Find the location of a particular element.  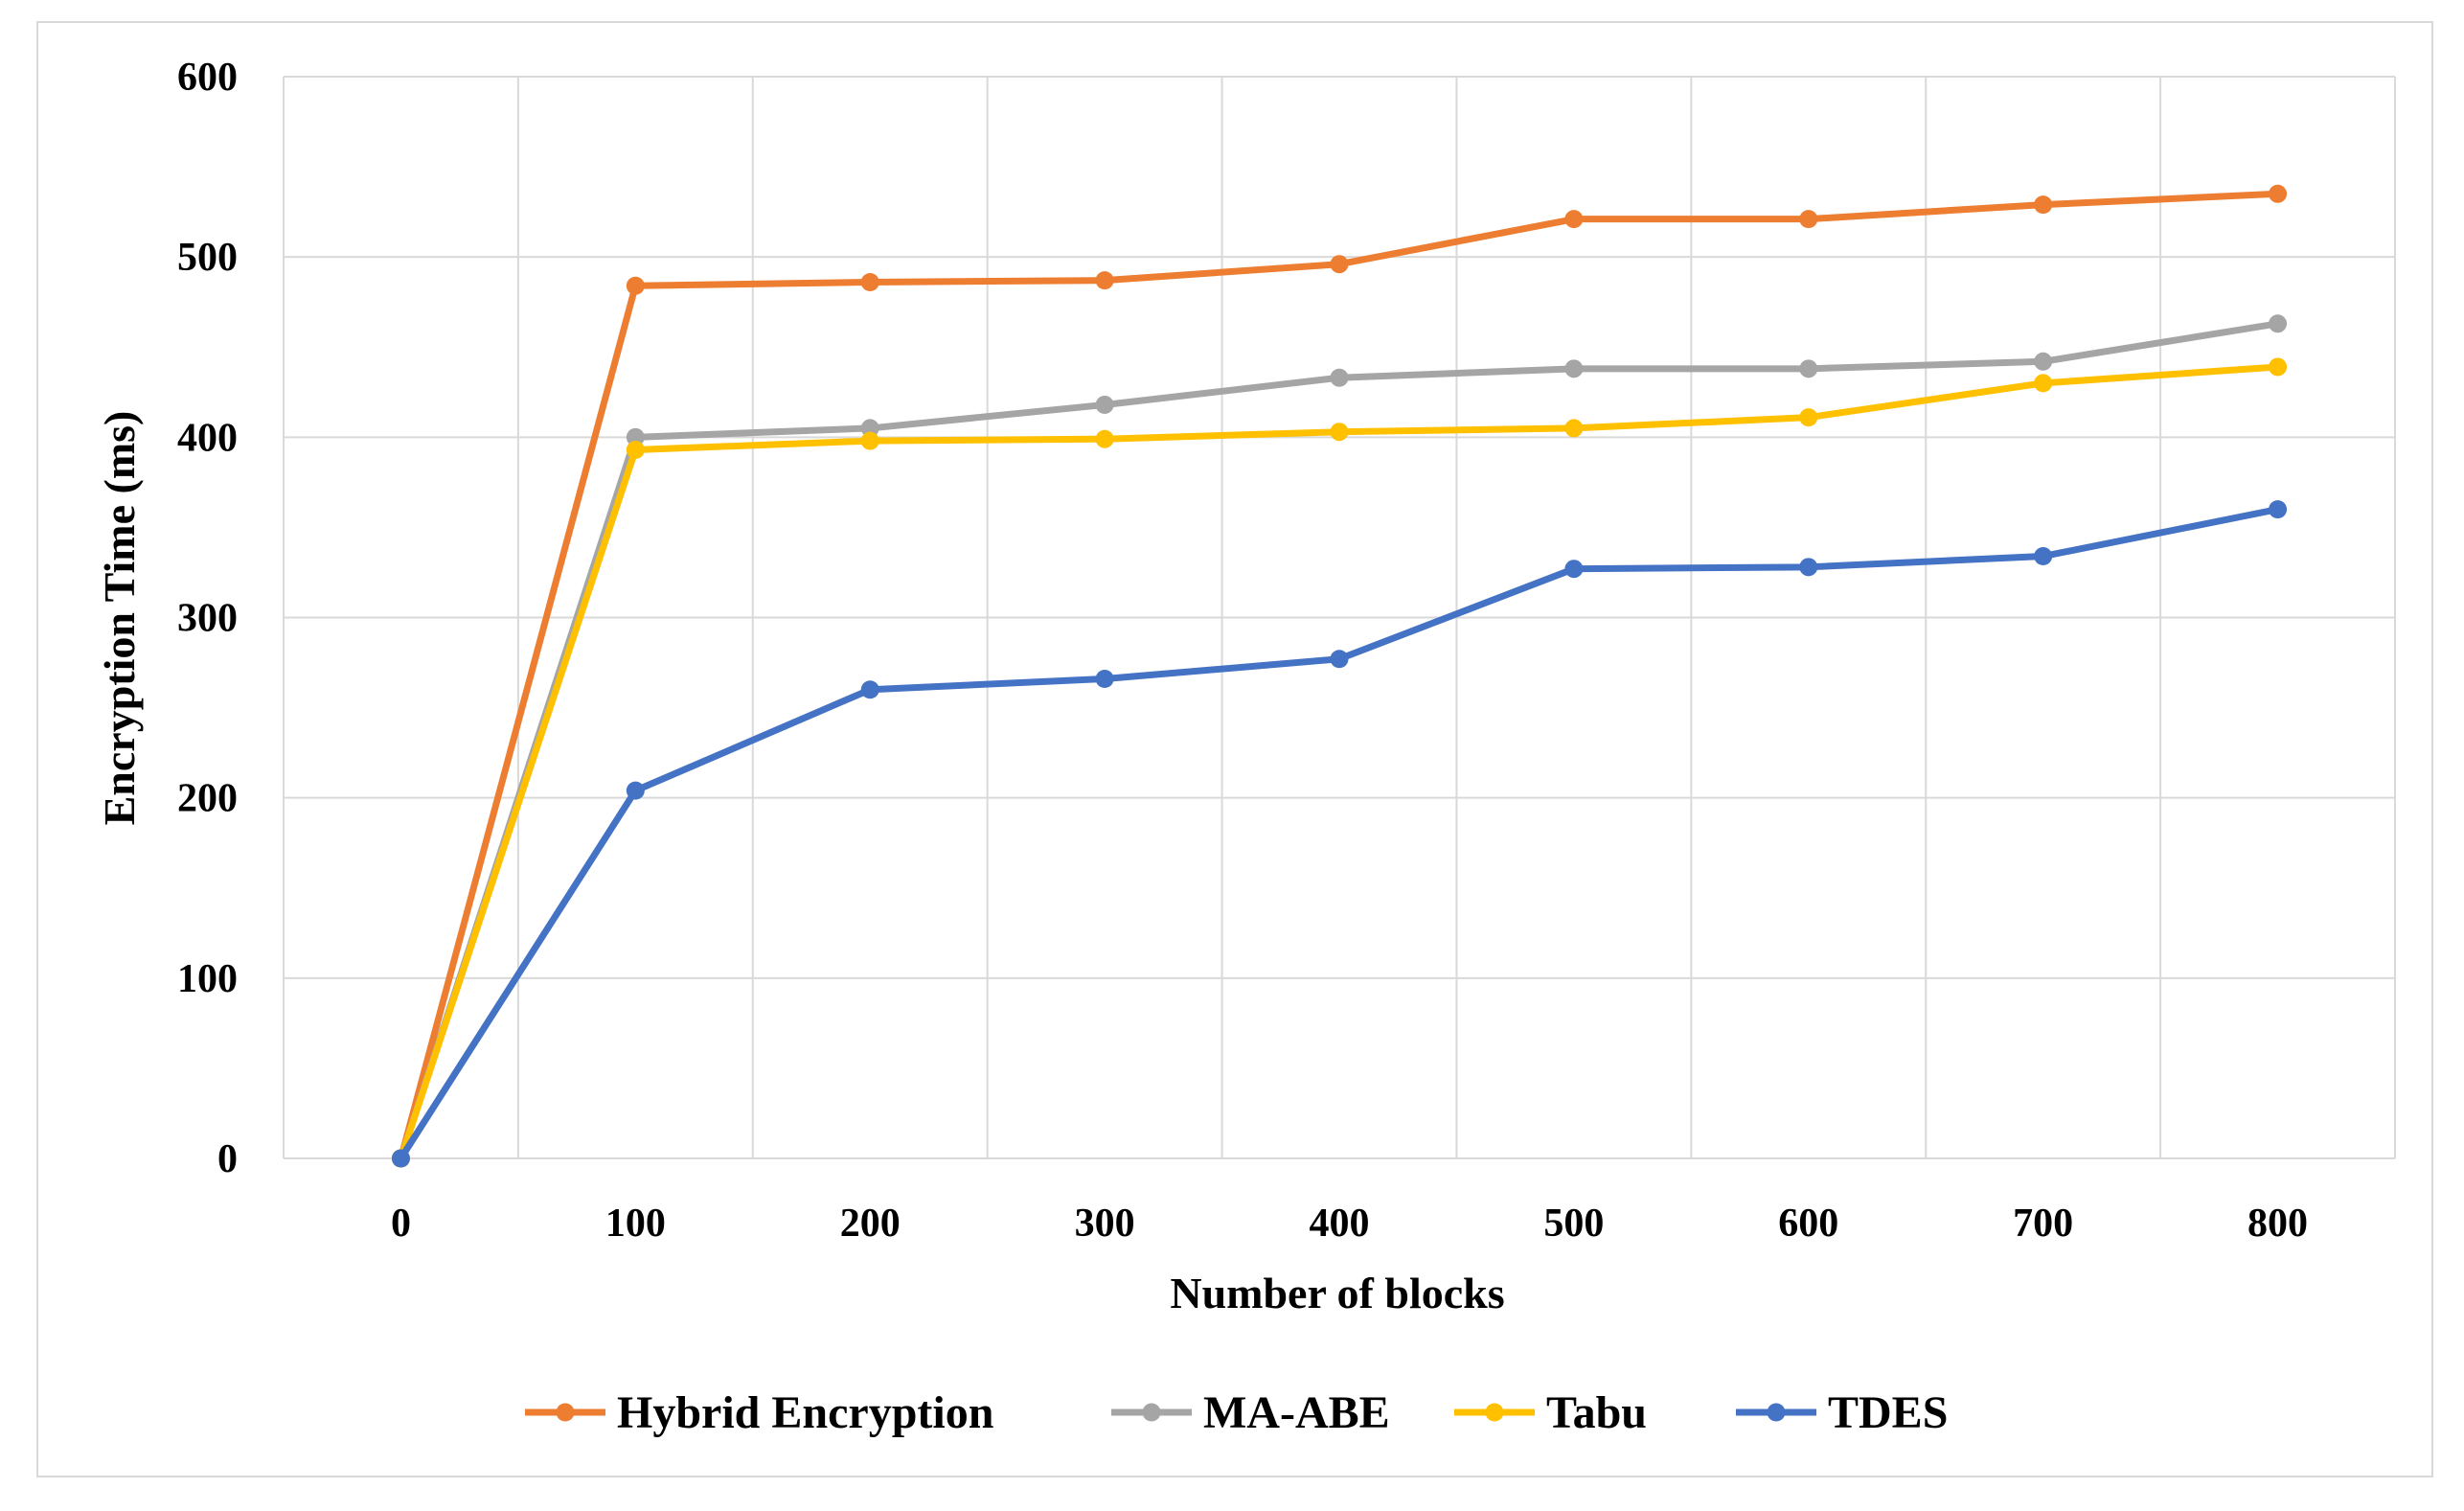

y-axis-ticks: 0 100 200 300 400 500 600 is located at coordinates (207, 619).